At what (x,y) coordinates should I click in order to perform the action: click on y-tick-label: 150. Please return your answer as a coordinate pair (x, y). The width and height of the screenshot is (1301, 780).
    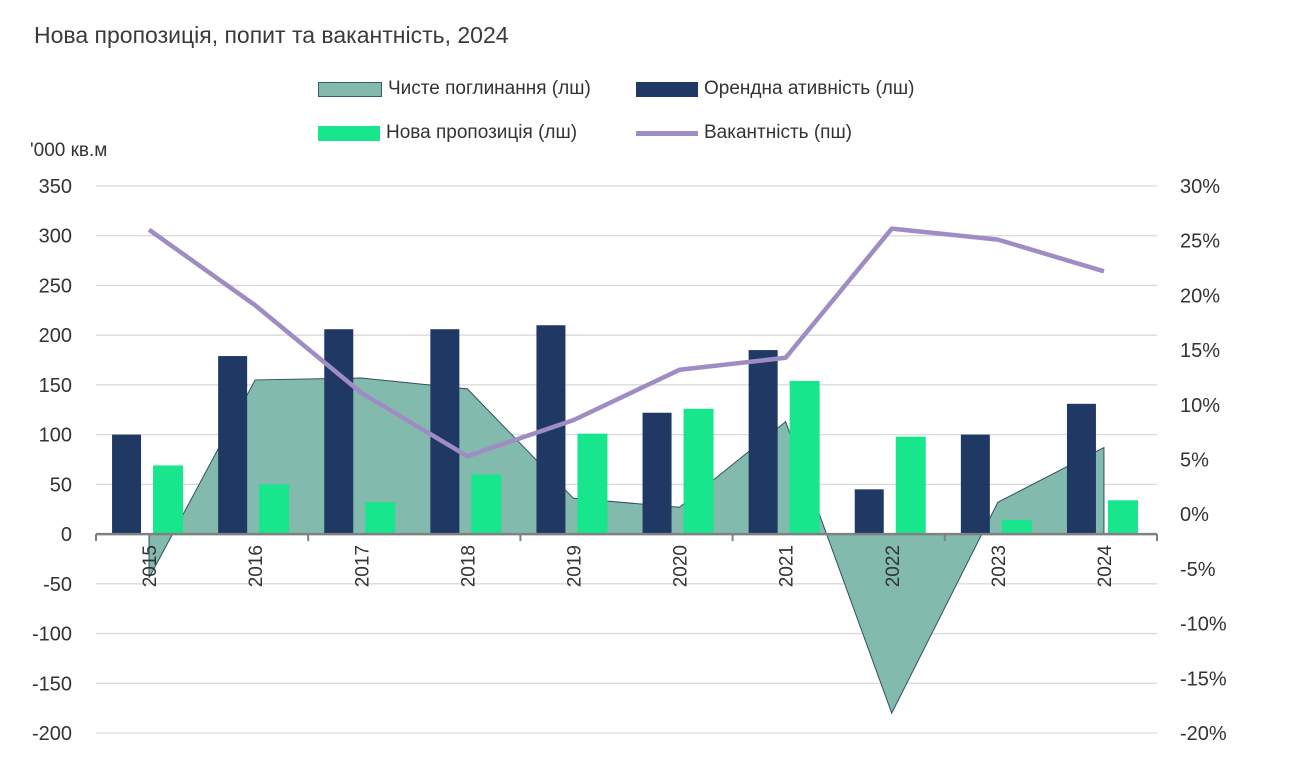
    Looking at the image, I should click on (55, 386).